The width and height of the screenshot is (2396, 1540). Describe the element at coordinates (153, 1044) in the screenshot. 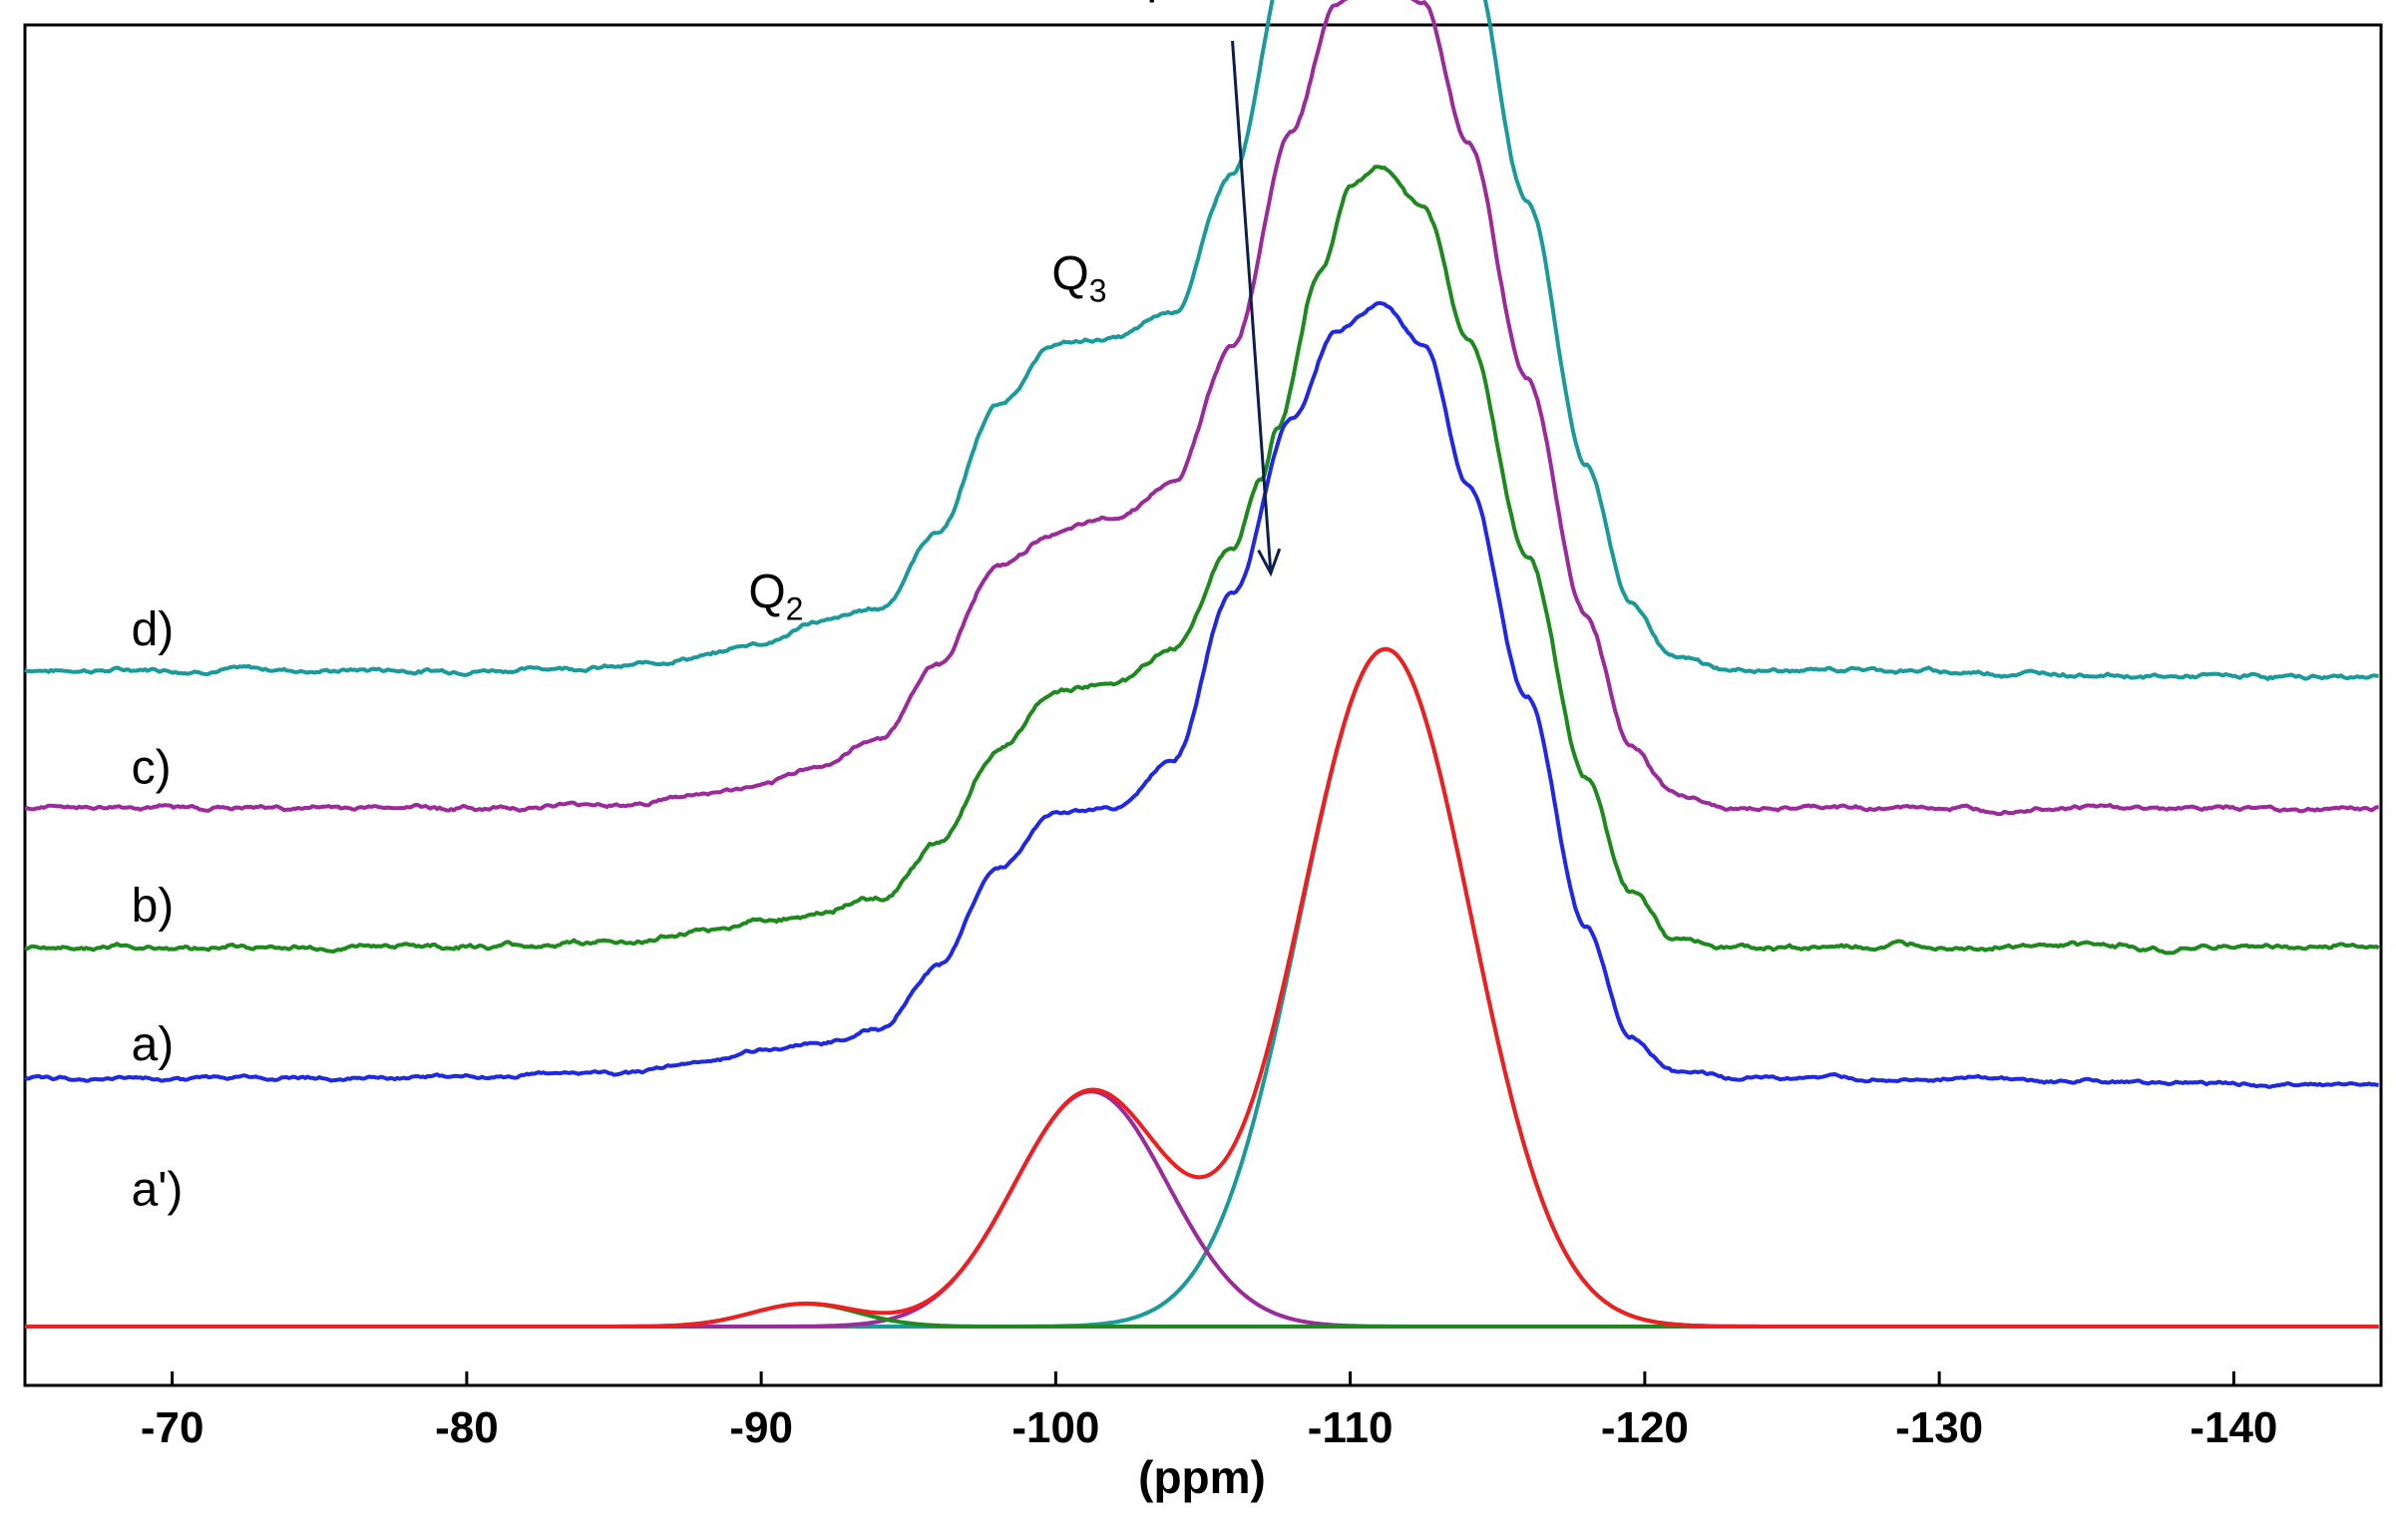

I see `trace-label: a)` at that location.